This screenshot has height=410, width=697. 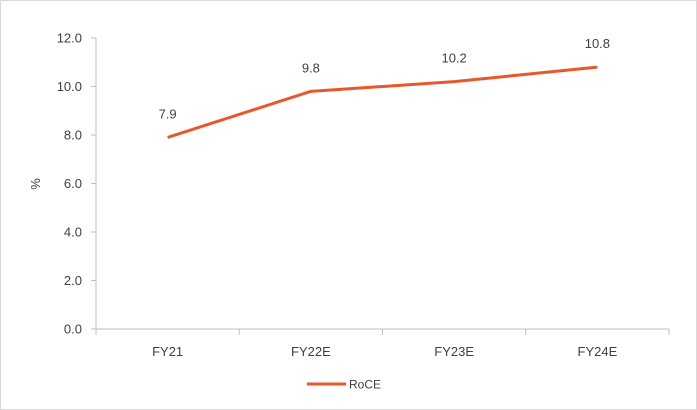 I want to click on legend: RoCE, so click(x=344, y=385).